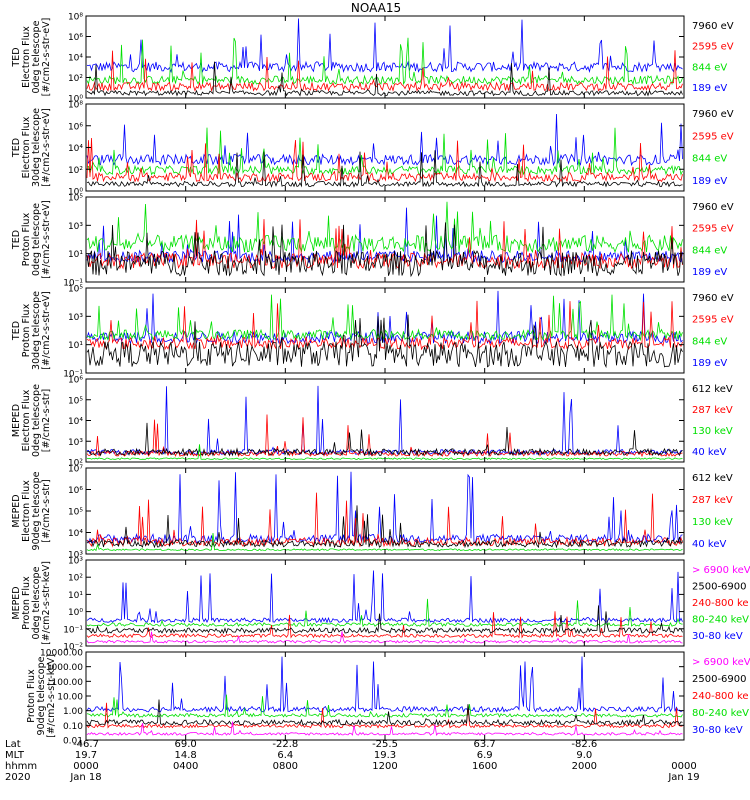 Image resolution: width=750 pixels, height=800 pixels. I want to click on ytick-label: 0.10, so click(73, 727).